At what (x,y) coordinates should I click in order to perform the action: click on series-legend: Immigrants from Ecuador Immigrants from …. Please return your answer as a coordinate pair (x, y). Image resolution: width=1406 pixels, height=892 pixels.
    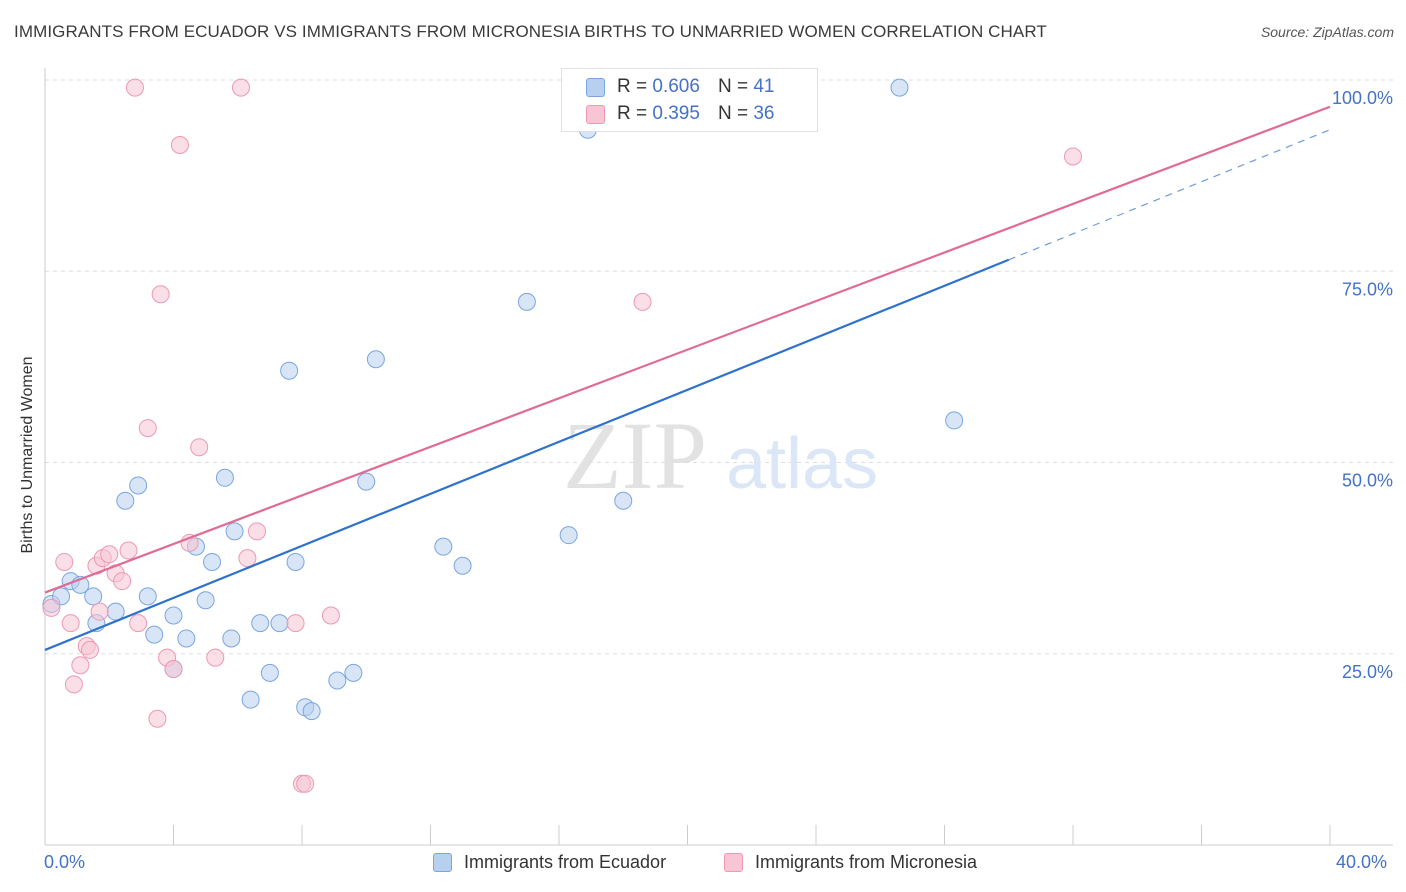
    Looking at the image, I should click on (703, 865).